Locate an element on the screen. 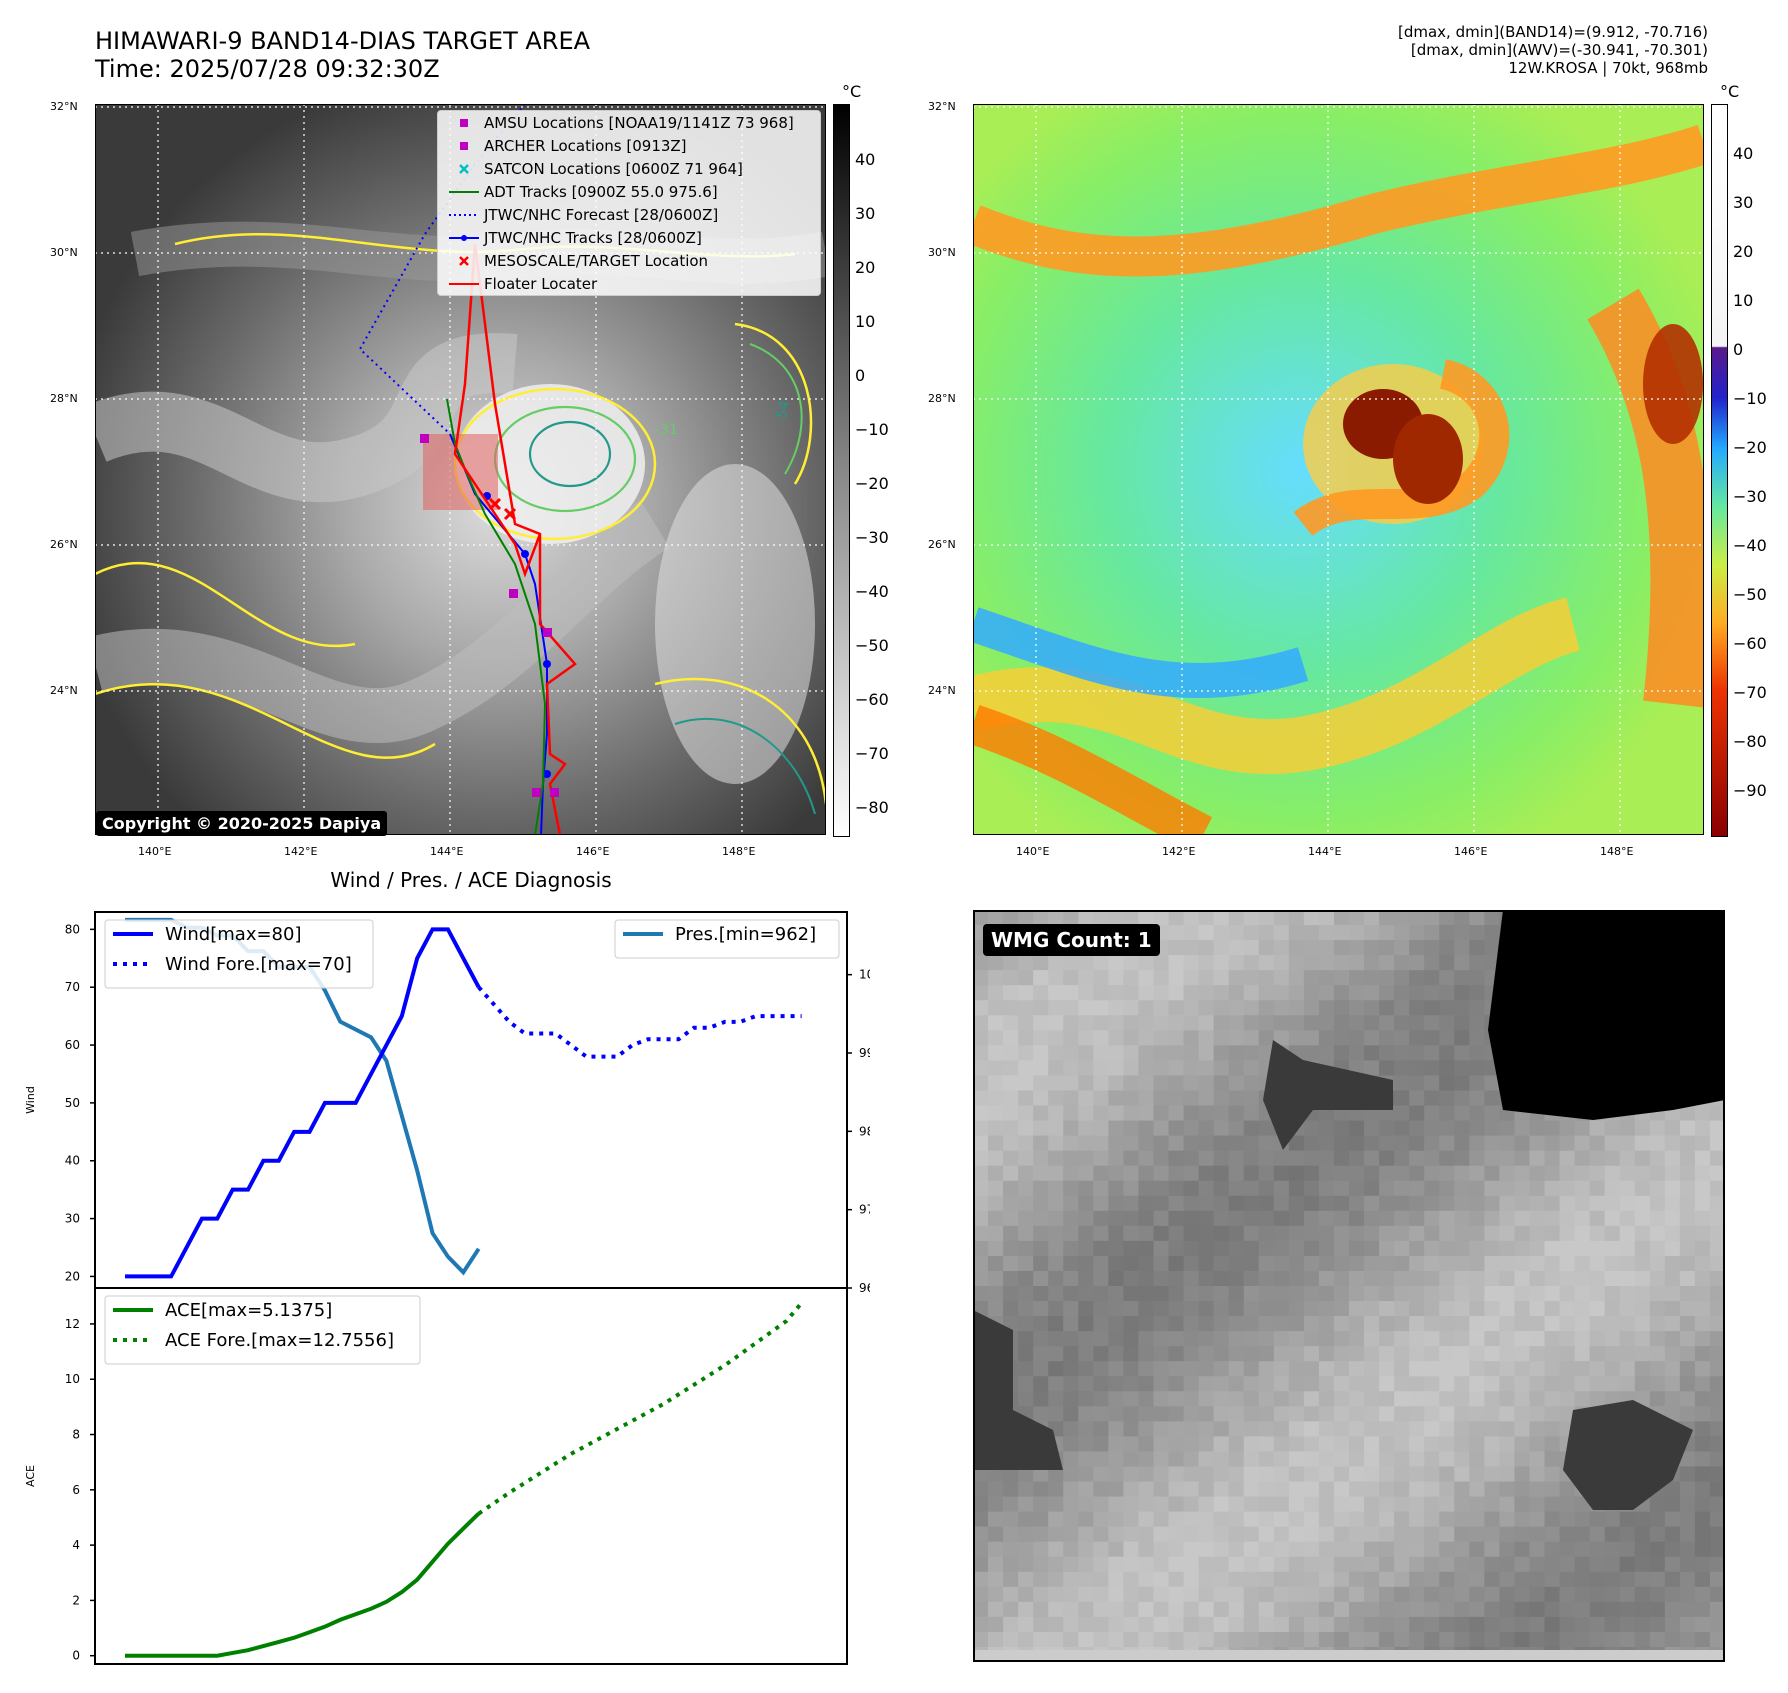 The height and width of the screenshot is (1693, 1788). legend-label: SATCON Locations [0600Z 71 964] is located at coordinates (613, 168).